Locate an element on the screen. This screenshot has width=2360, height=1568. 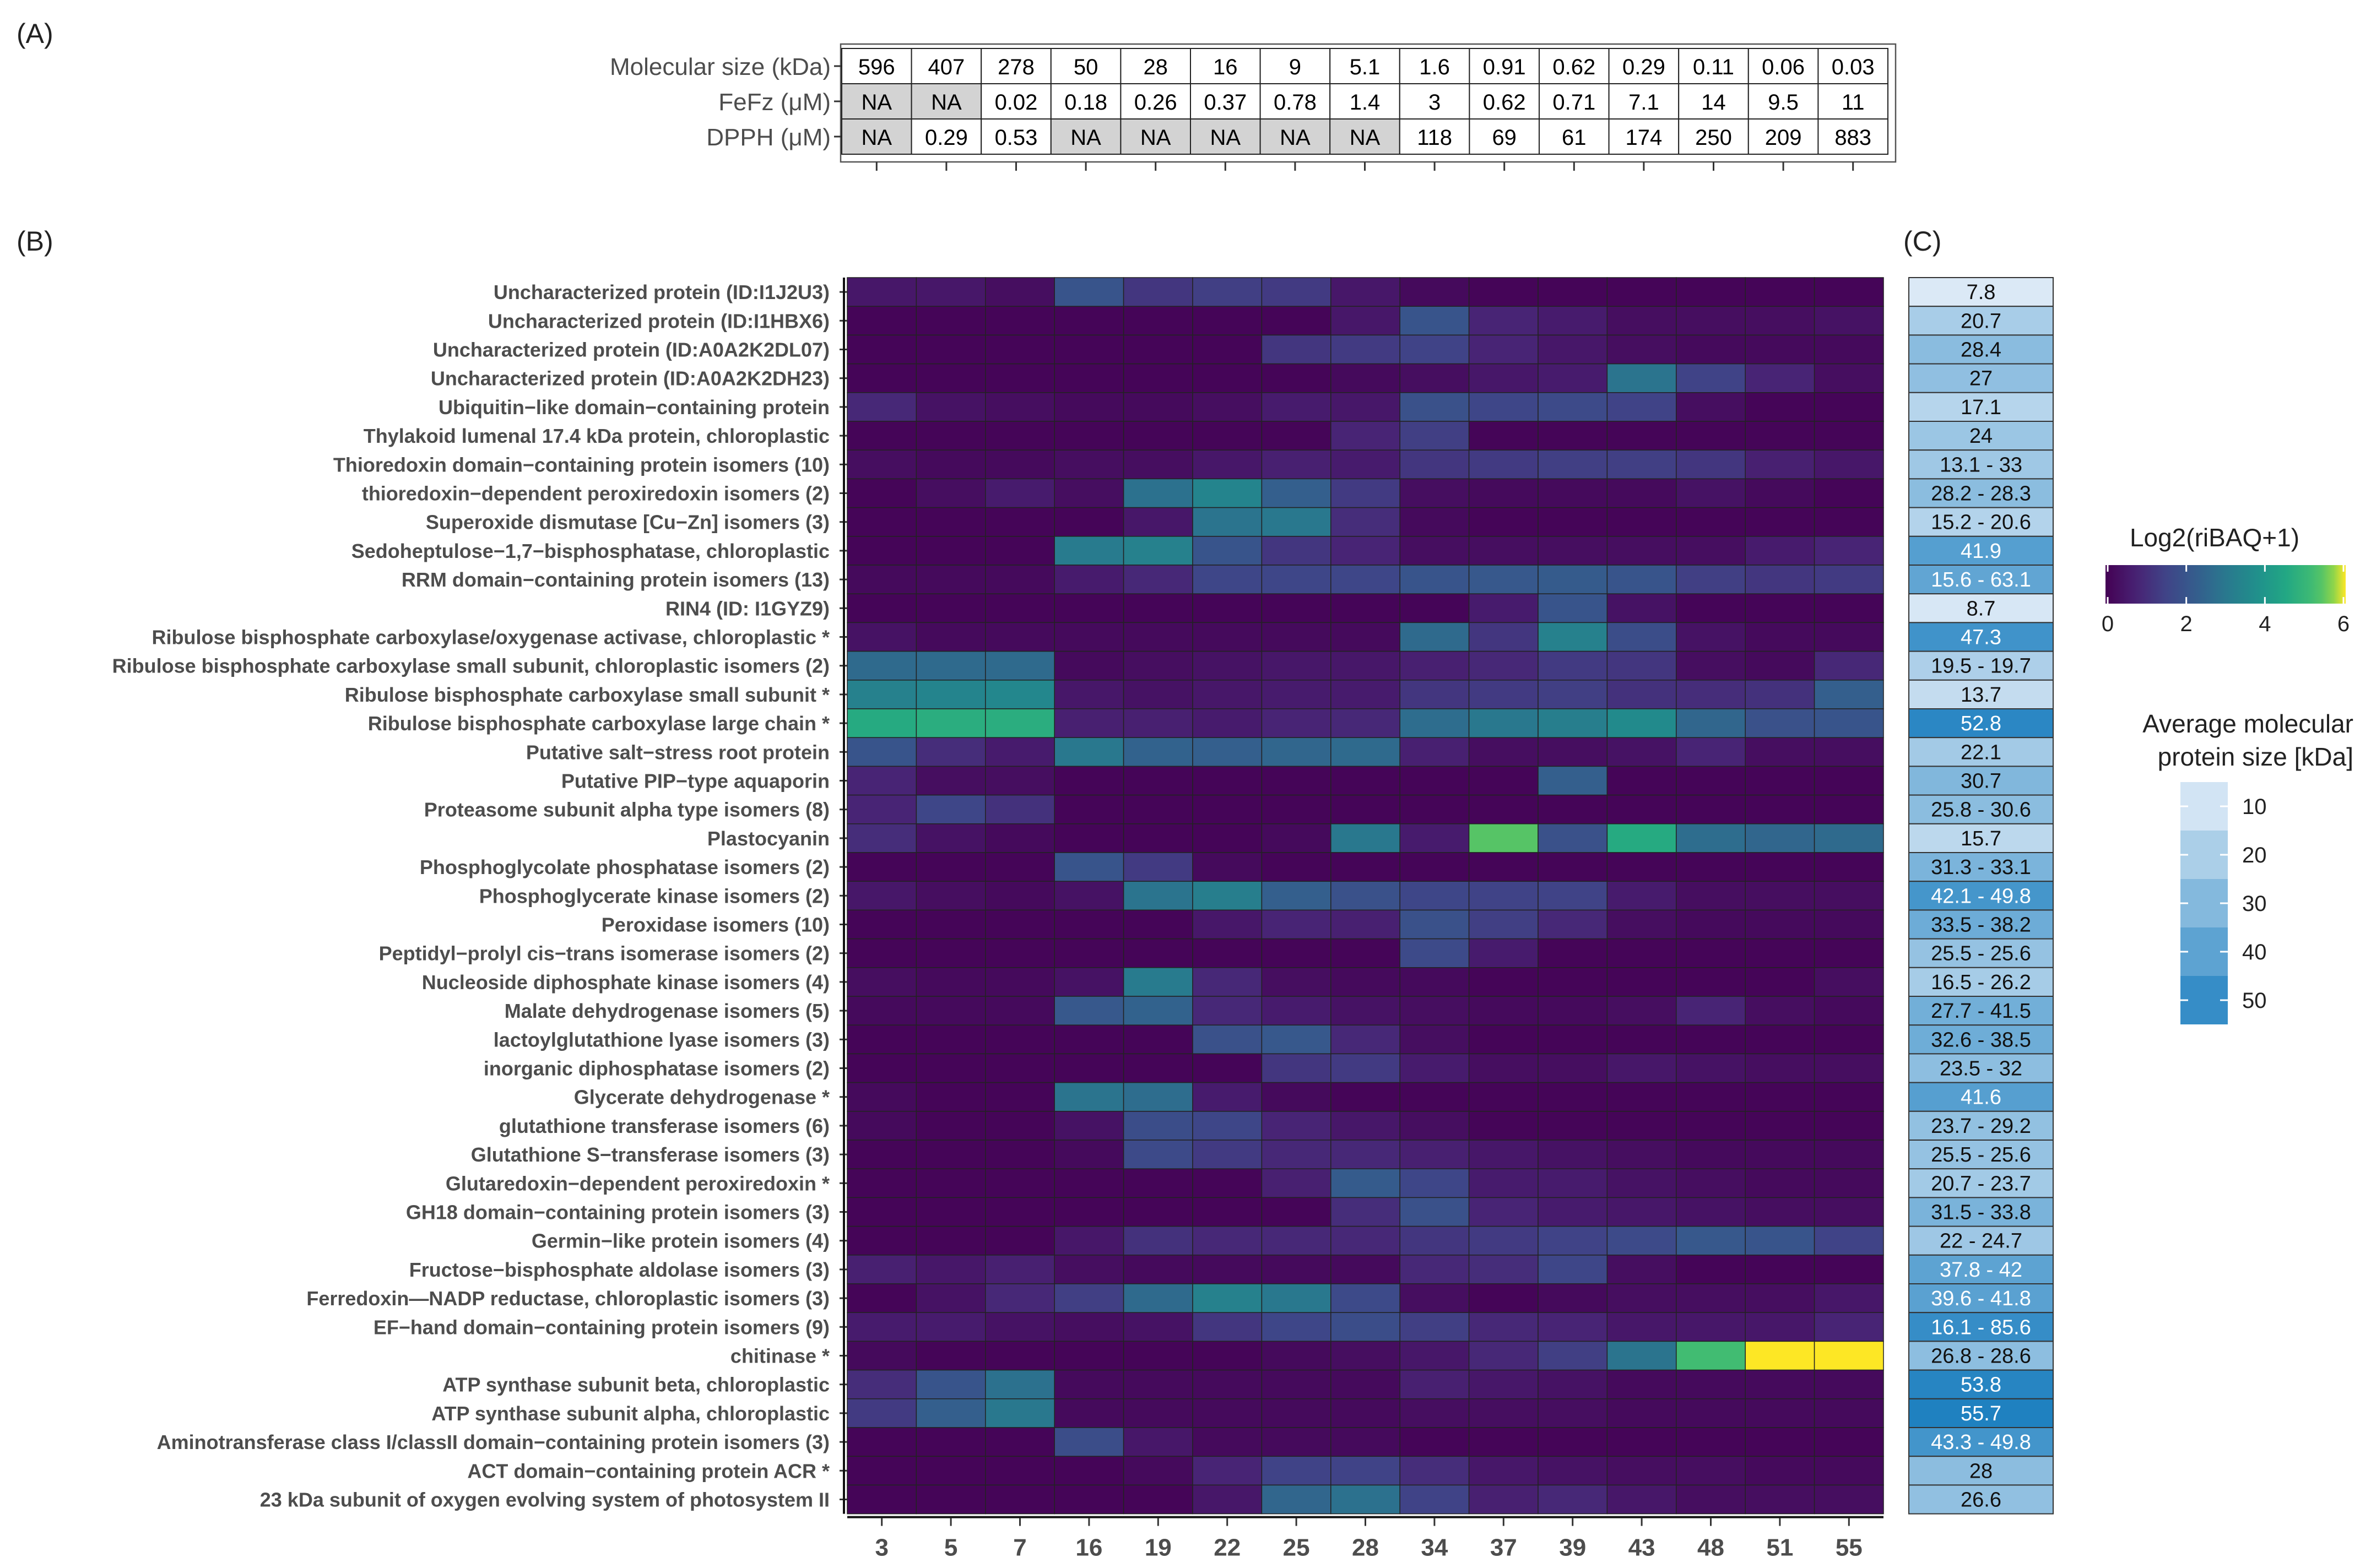
size-legend-label: 30 is located at coordinates (2254, 904).